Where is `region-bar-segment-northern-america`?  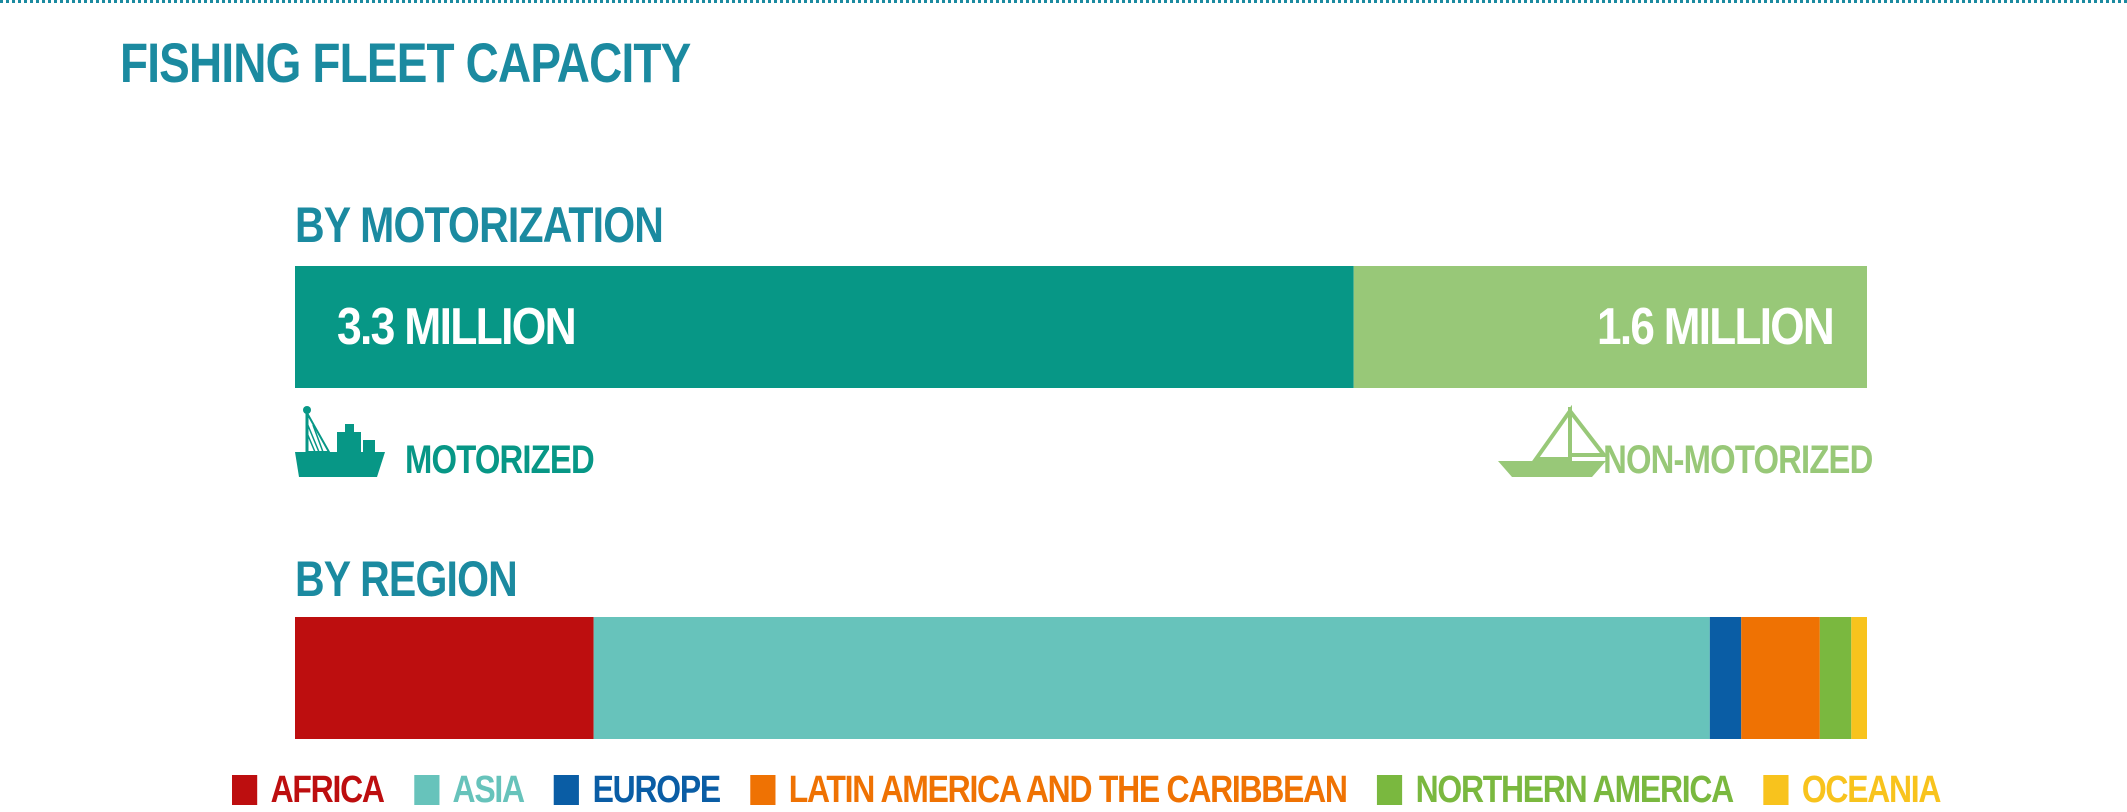 region-bar-segment-northern-america is located at coordinates (1835, 678).